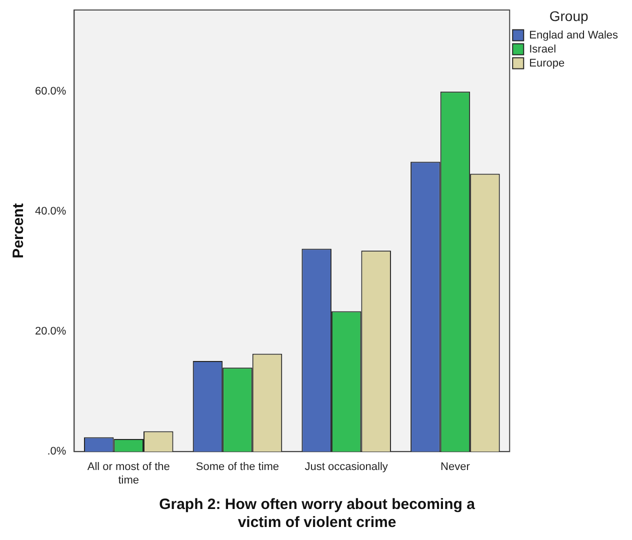 This screenshot has height=540, width=632. What do you see at coordinates (50, 212) in the screenshot?
I see `y-tick-label: 40.0%` at bounding box center [50, 212].